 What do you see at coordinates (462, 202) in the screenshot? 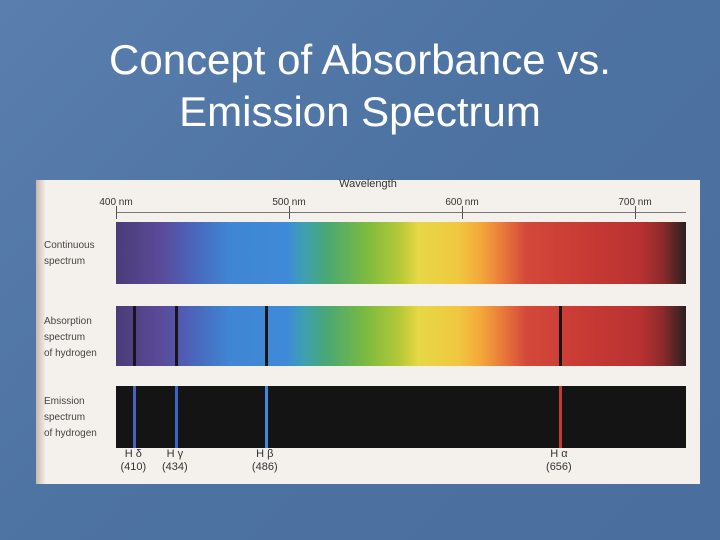
I see `wavelength-tick-label: 600 nm` at bounding box center [462, 202].